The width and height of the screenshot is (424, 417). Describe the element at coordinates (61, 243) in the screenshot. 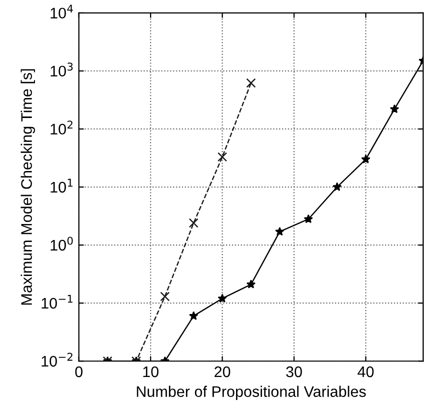

I see `y-tick-label: 10$^{0}$` at that location.